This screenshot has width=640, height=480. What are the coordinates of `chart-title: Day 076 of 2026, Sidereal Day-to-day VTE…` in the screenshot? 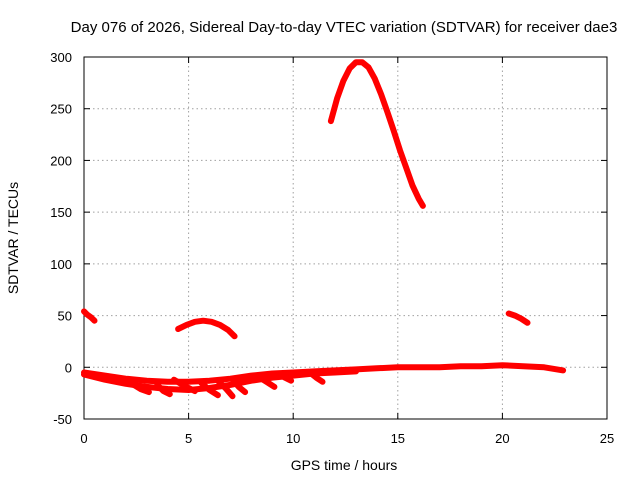 It's located at (344, 27).